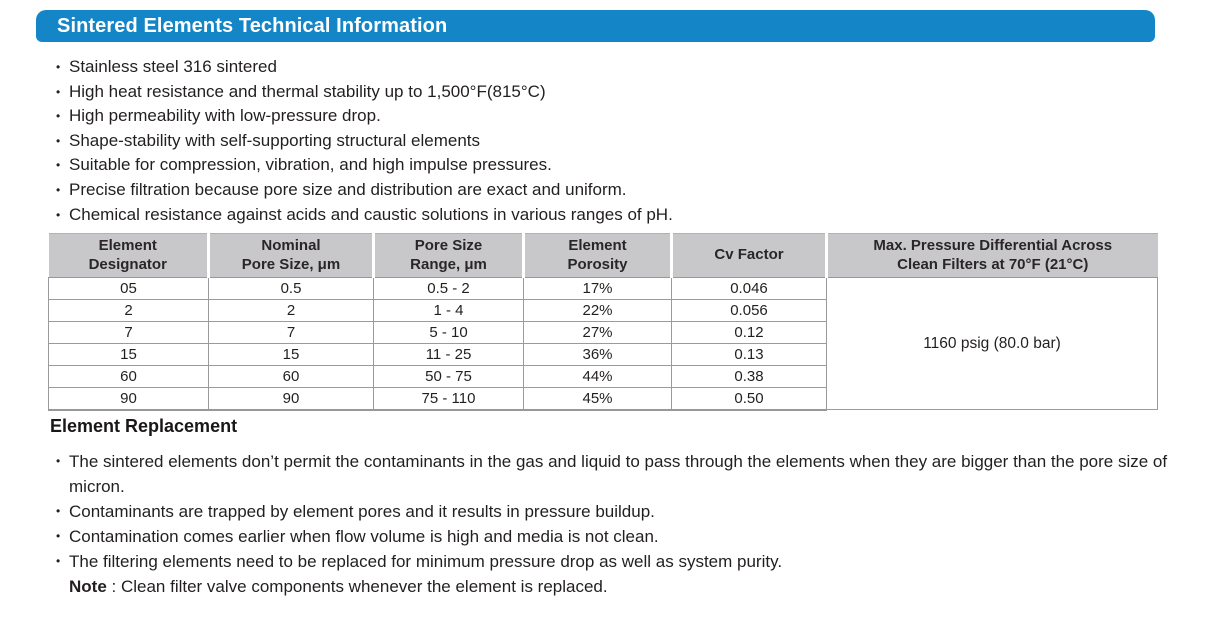  Describe the element at coordinates (291, 332) in the screenshot. I see `nominal-pore-size-cell: 7` at that location.